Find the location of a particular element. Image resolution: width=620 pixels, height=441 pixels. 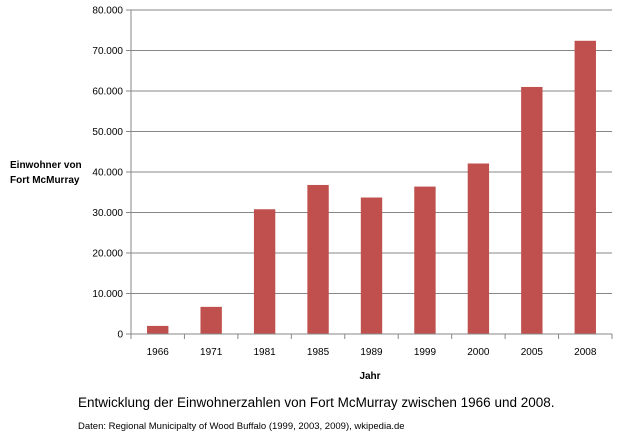

x-tick-label: 2008 is located at coordinates (585, 352).